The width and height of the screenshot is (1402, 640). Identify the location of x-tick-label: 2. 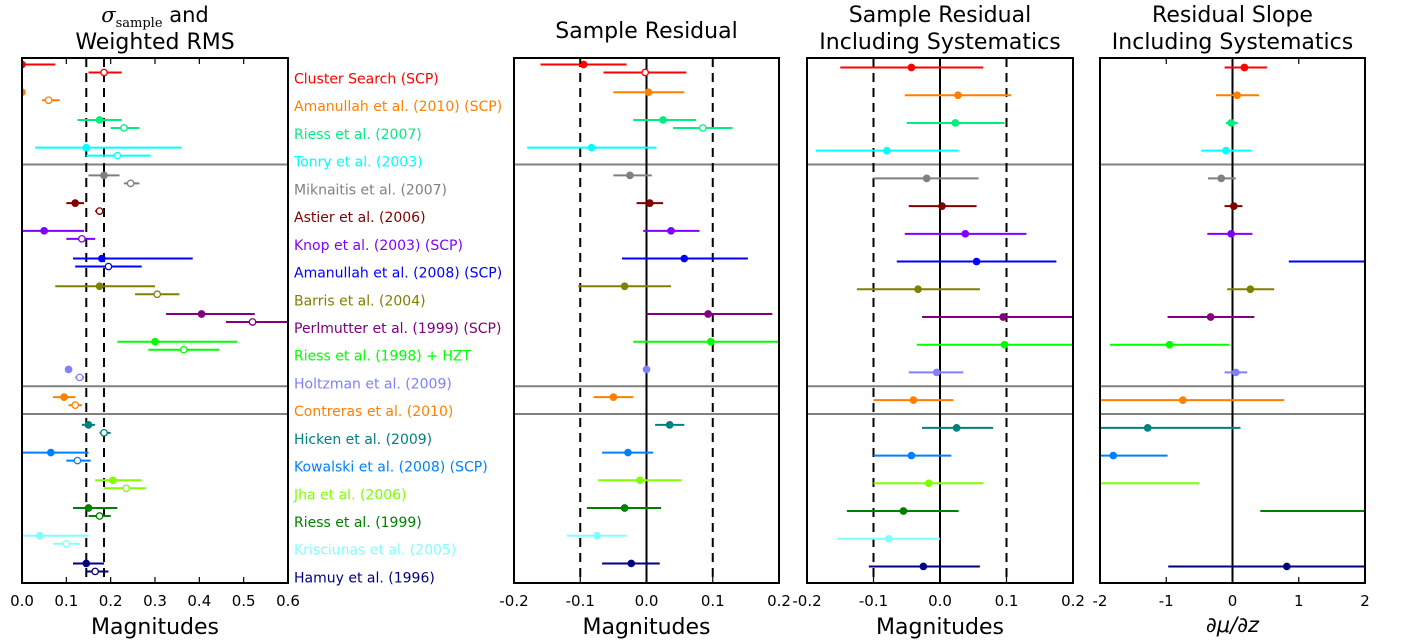
(1365, 601).